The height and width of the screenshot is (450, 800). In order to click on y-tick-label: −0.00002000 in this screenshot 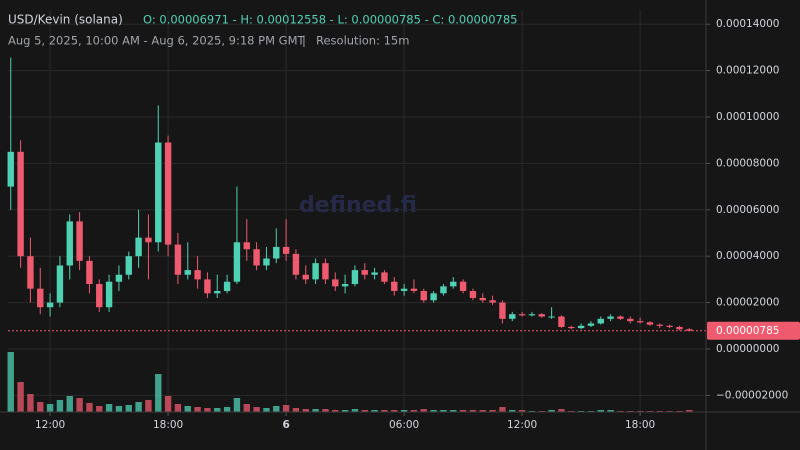, I will do `click(752, 395)`.